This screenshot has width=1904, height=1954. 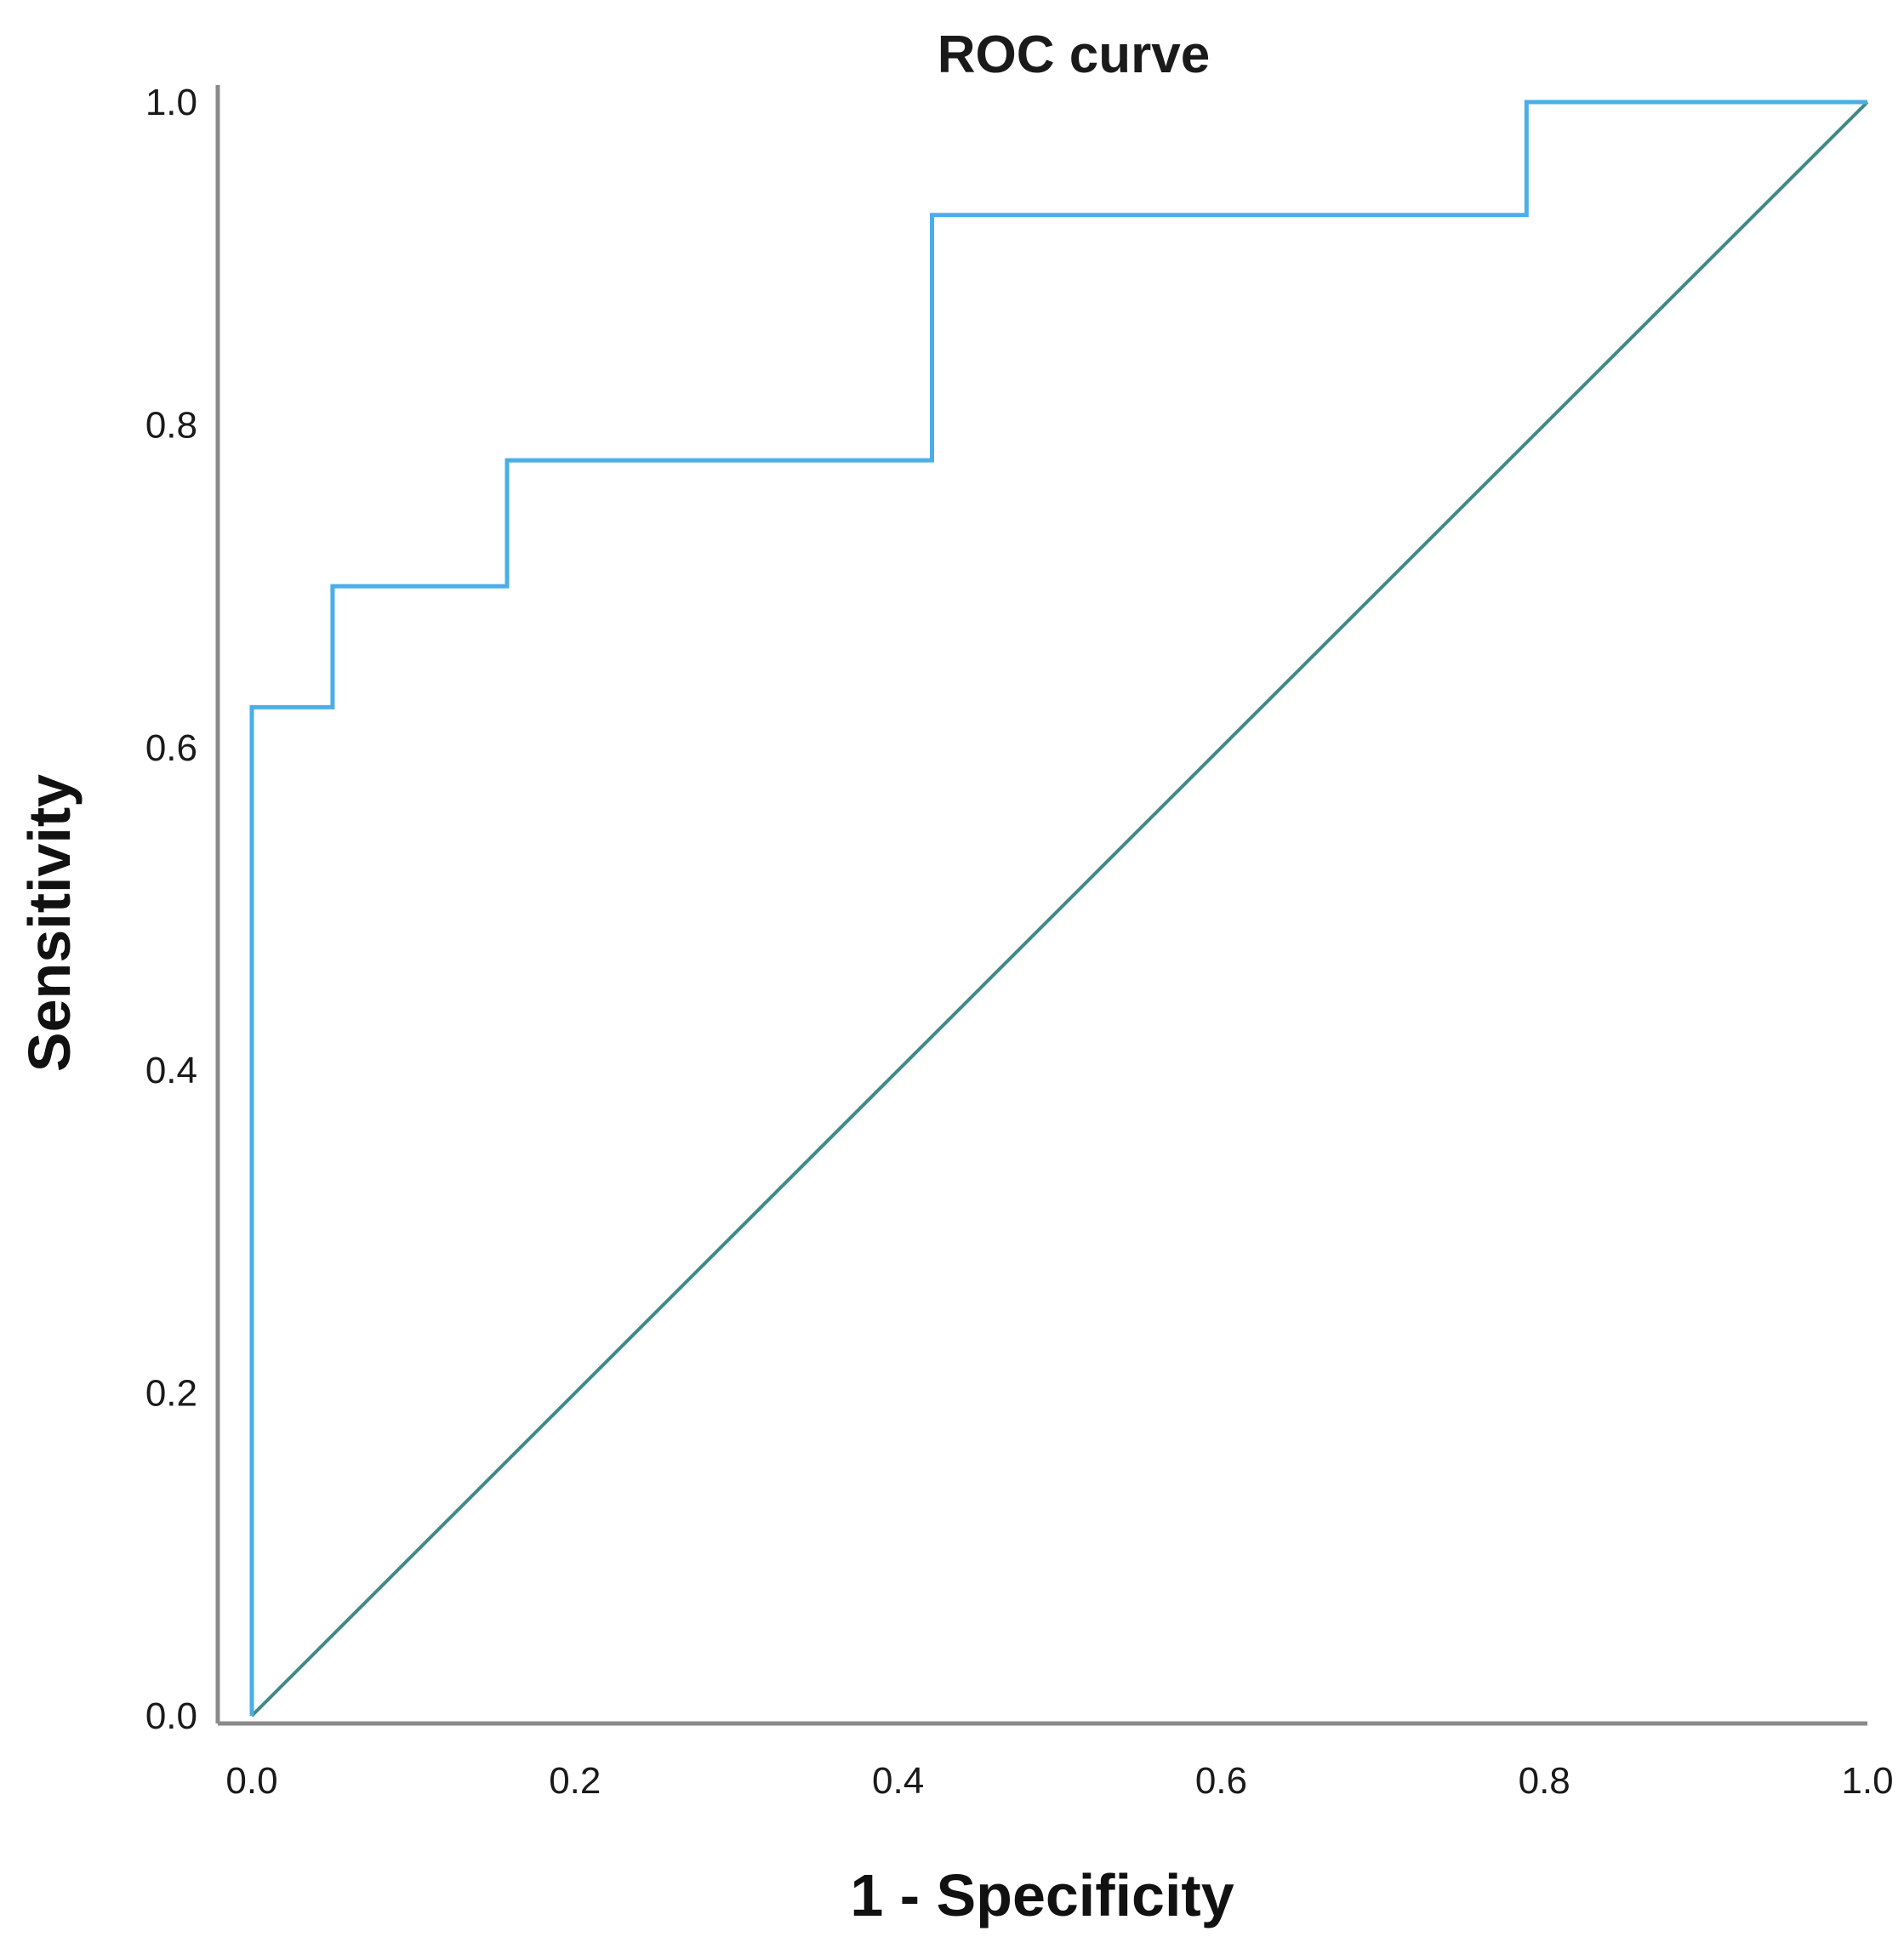 What do you see at coordinates (1545, 1781) in the screenshot?
I see `x-tick-label: 0.8` at bounding box center [1545, 1781].